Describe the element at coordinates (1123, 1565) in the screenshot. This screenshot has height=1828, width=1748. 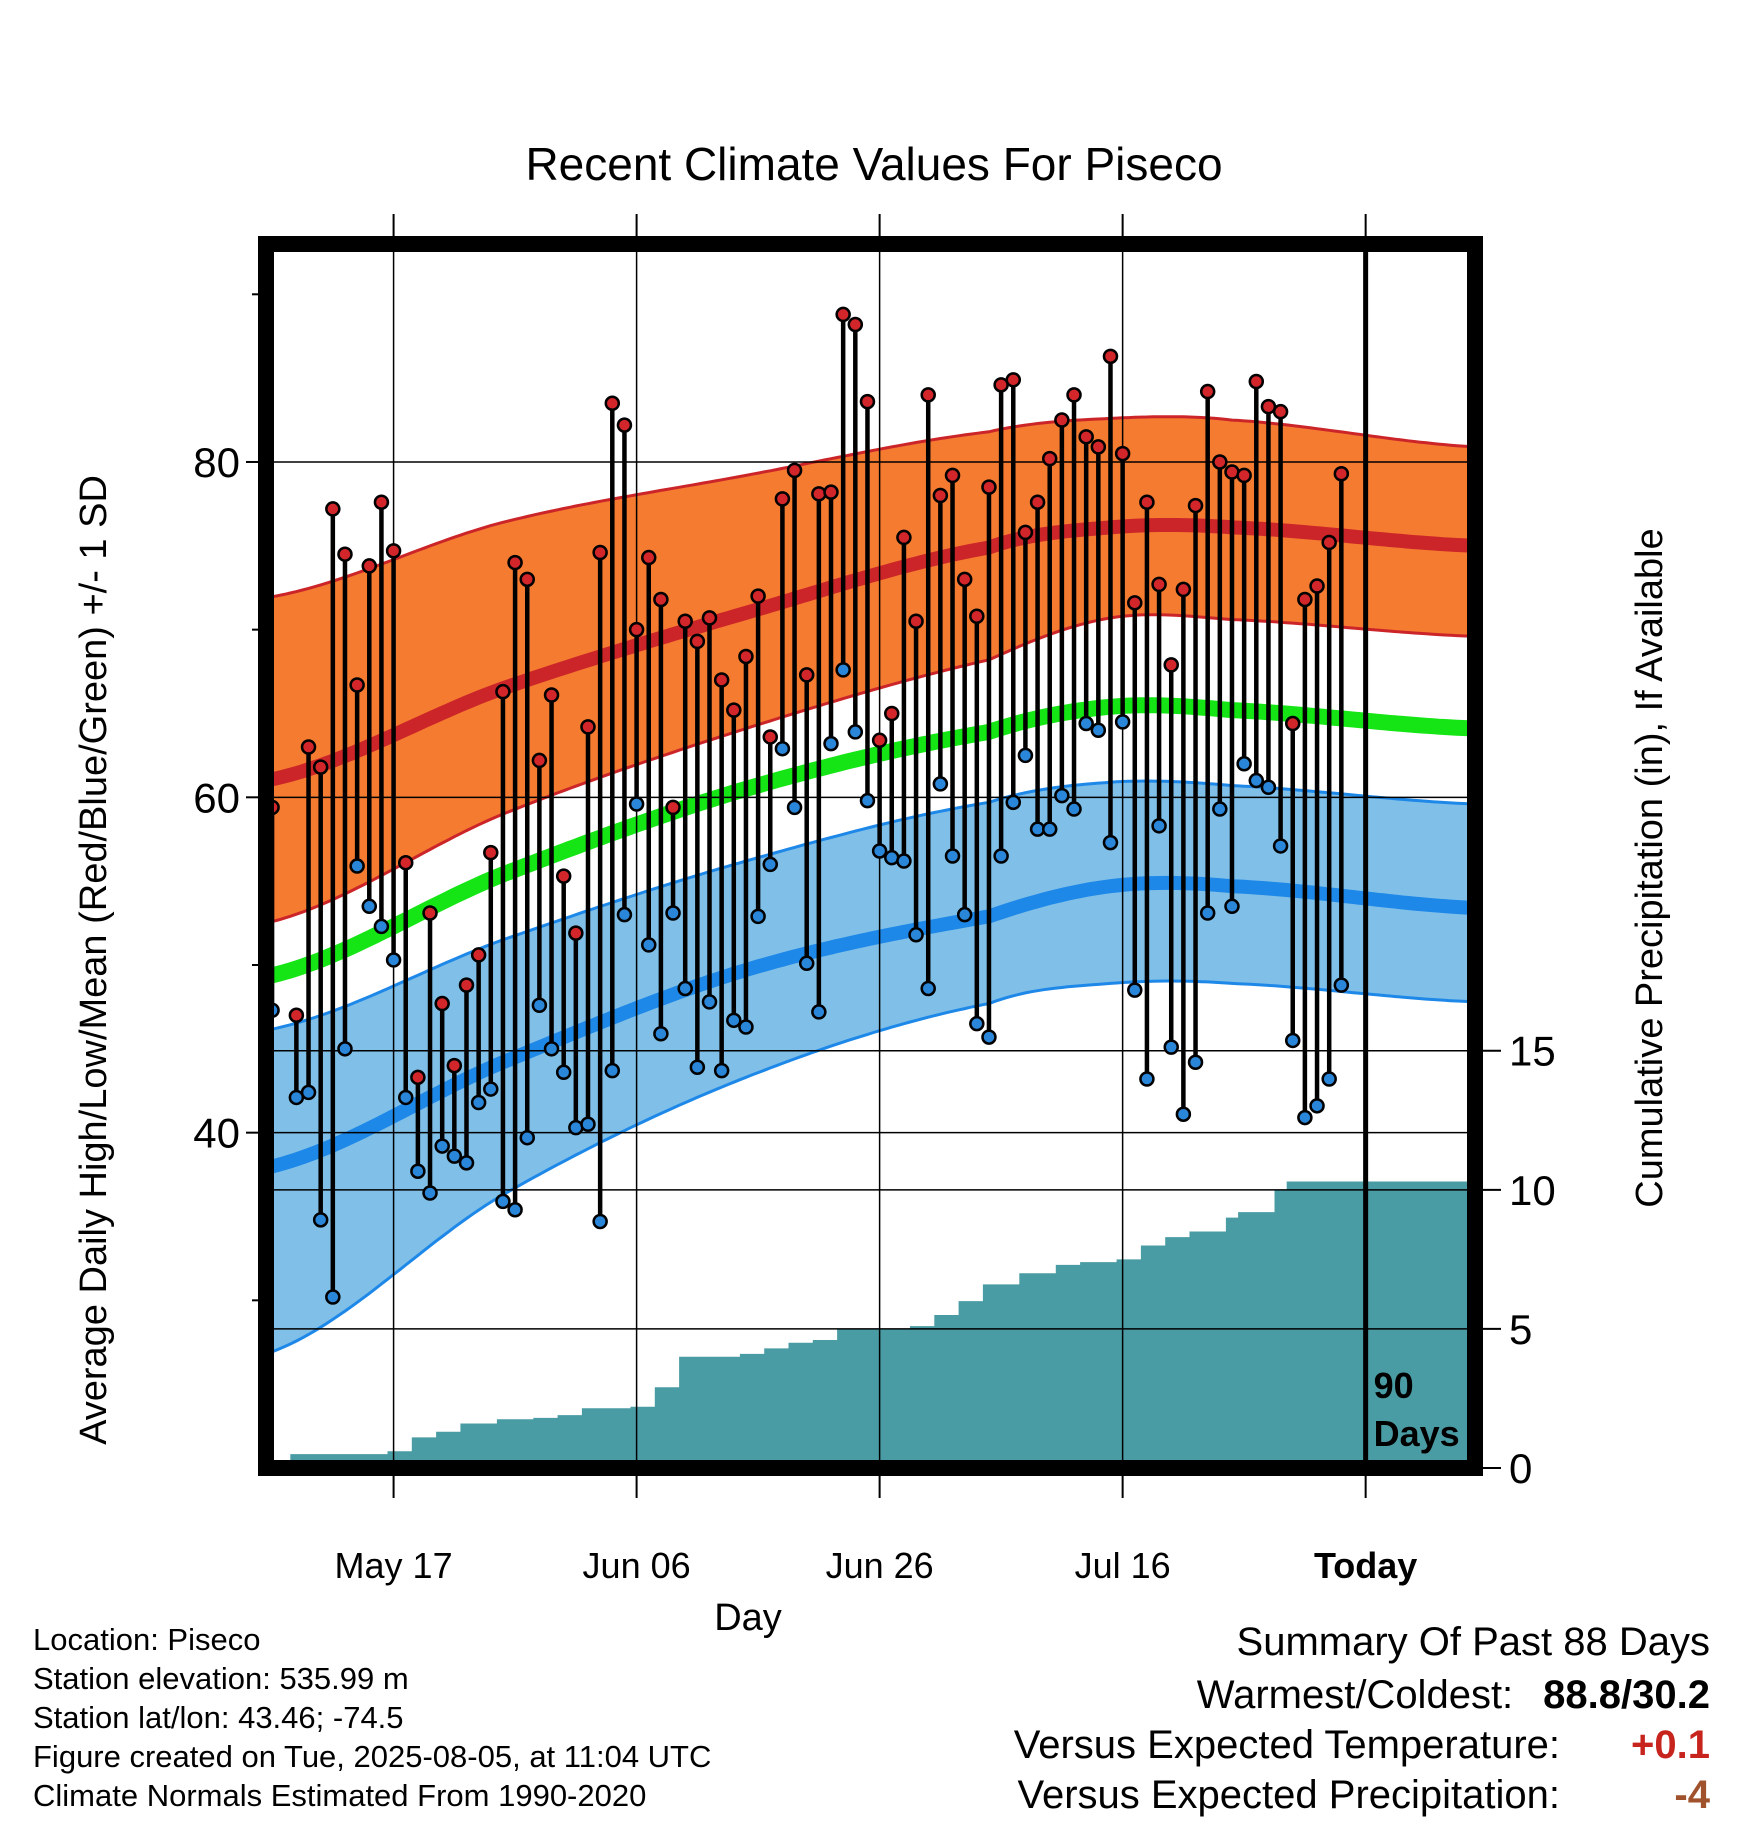
I see `x-tick-label: Jul 16` at that location.